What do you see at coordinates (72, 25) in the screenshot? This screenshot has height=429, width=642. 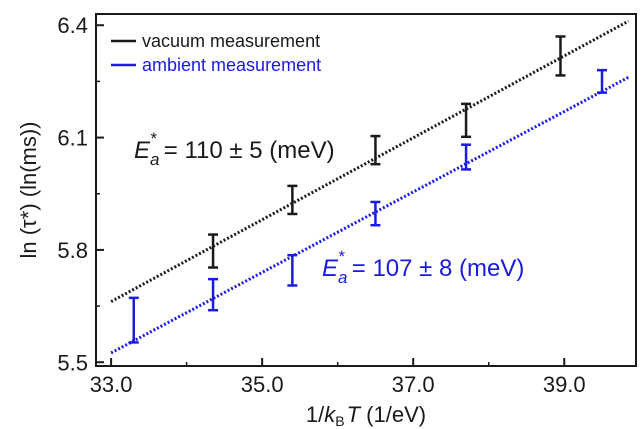 I see `y-tick-label: 6.4` at bounding box center [72, 25].